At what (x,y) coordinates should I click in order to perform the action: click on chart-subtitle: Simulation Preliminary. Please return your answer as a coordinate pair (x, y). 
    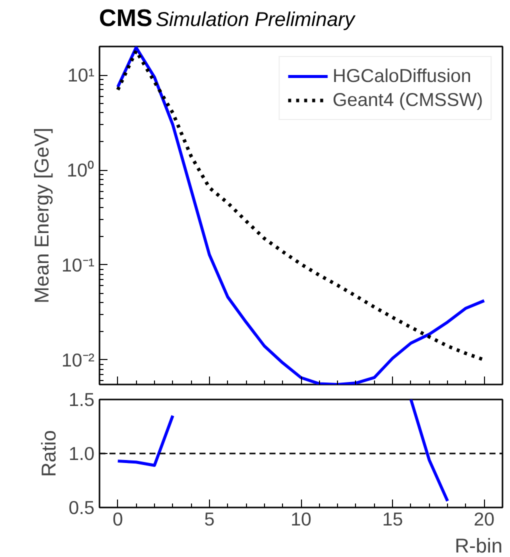
    Looking at the image, I should click on (255, 20).